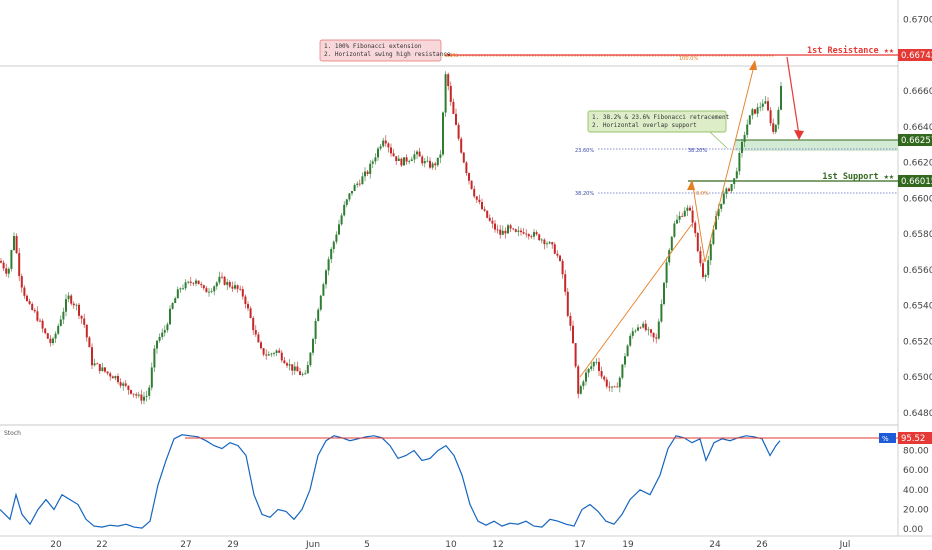 This screenshot has width=932, height=550. I want to click on stoch-label: Stoch, so click(12, 433).